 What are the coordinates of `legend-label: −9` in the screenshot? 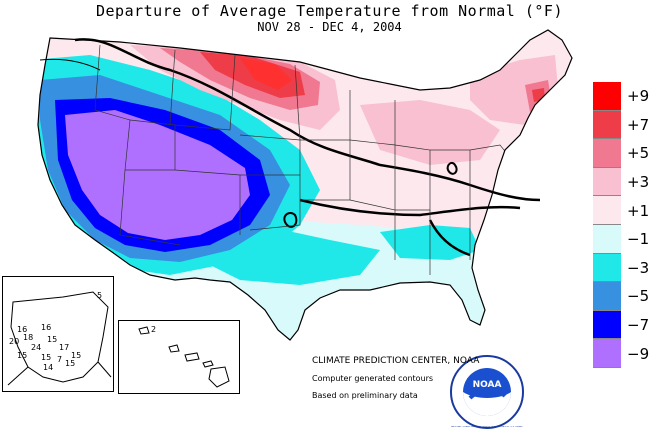 It's located at (638, 353).